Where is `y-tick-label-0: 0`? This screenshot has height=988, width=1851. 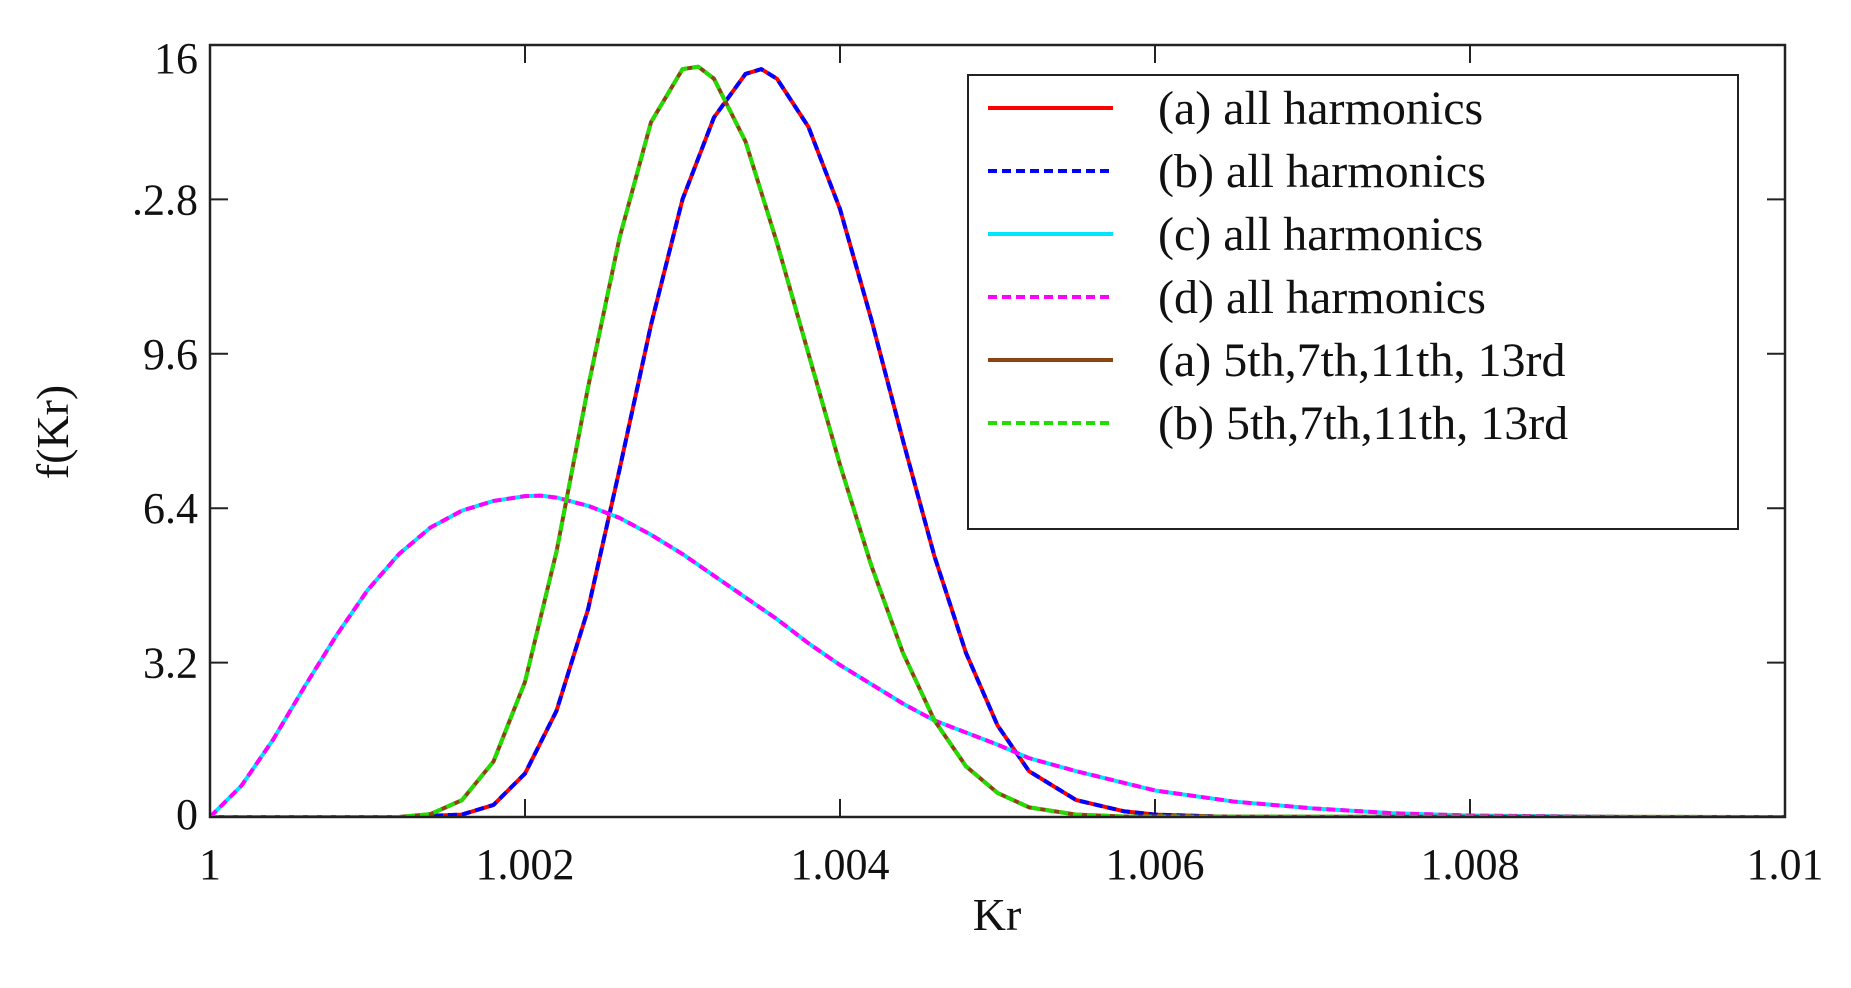
y-tick-label-0: 0 is located at coordinates (187, 814).